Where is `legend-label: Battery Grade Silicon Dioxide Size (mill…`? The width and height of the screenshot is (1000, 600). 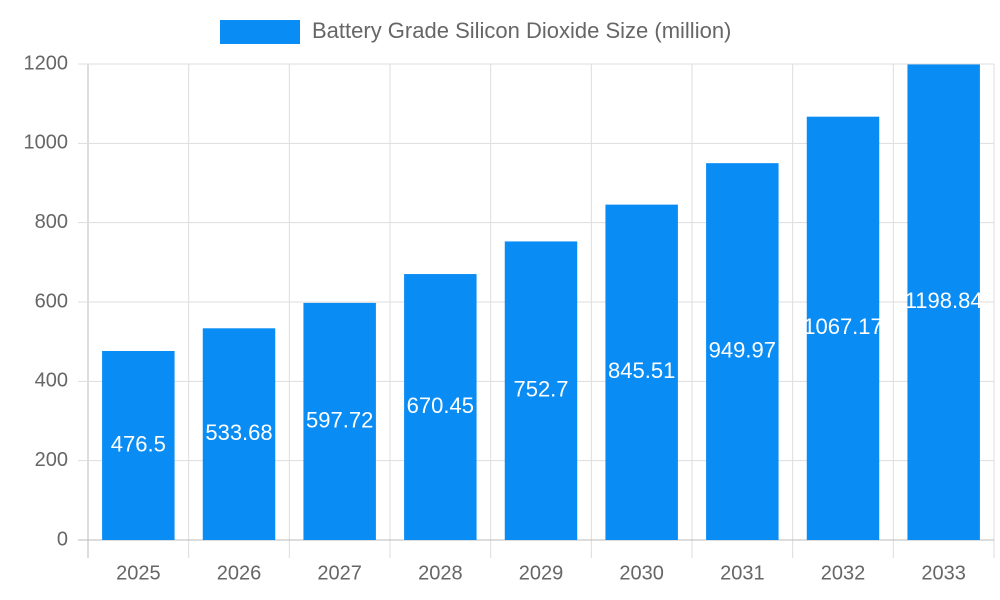 legend-label: Battery Grade Silicon Dioxide Size (mill… is located at coordinates (521, 30).